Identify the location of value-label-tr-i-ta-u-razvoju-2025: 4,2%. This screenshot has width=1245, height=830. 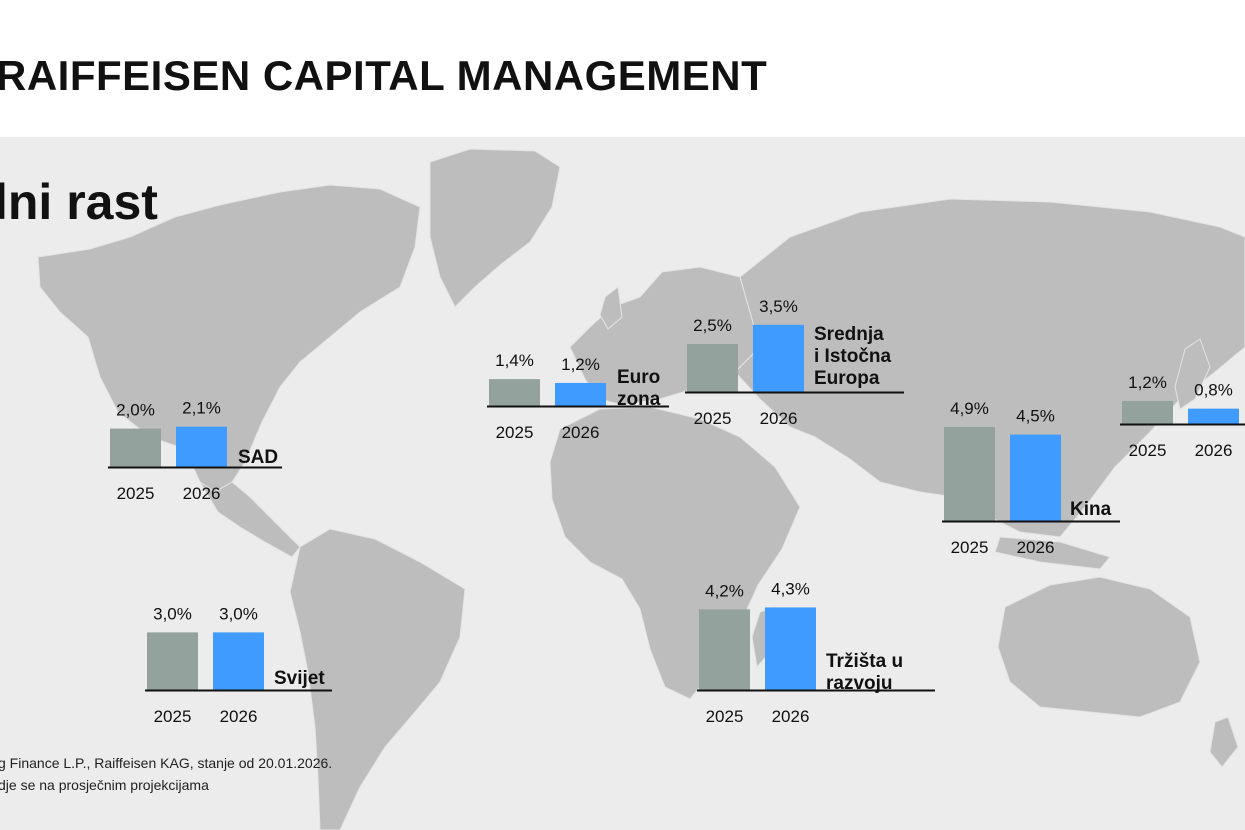
(724, 590).